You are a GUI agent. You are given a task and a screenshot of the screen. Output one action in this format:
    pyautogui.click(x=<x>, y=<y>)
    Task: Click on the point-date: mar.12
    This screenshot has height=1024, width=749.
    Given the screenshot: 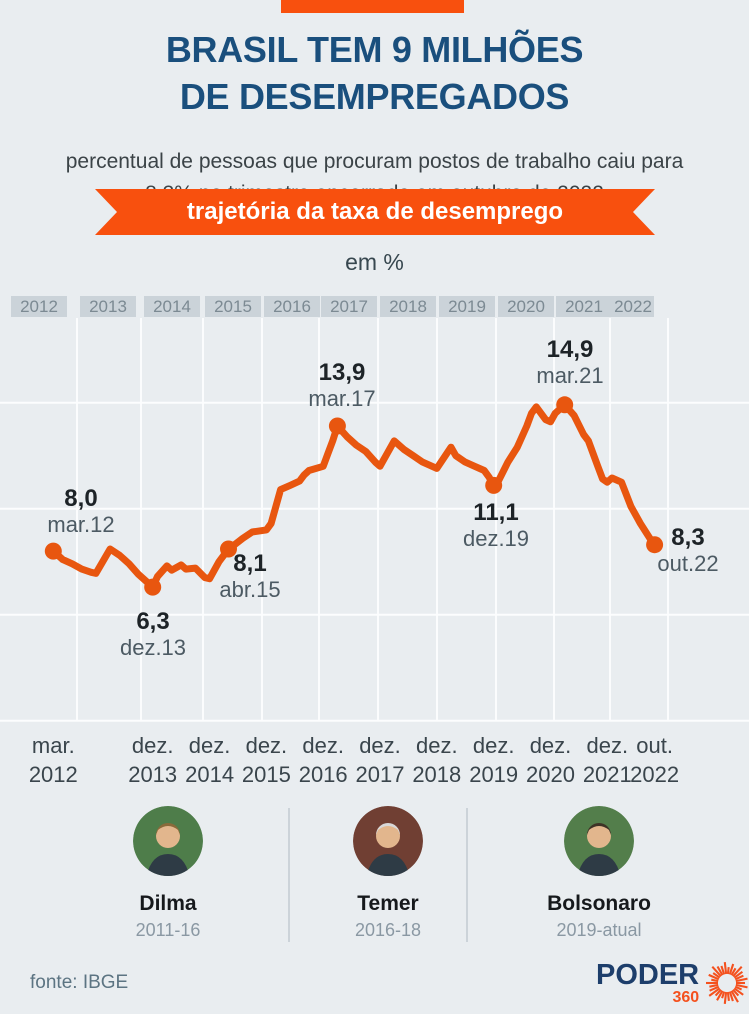 What is the action you would take?
    pyautogui.click(x=81, y=524)
    